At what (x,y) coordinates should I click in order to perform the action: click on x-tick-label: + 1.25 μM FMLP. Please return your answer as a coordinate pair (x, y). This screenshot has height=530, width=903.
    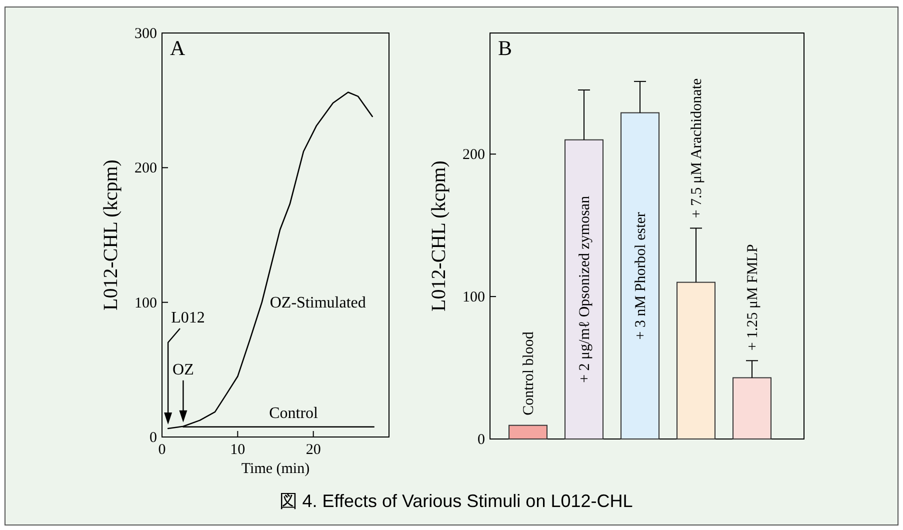
    Looking at the image, I should click on (753, 297).